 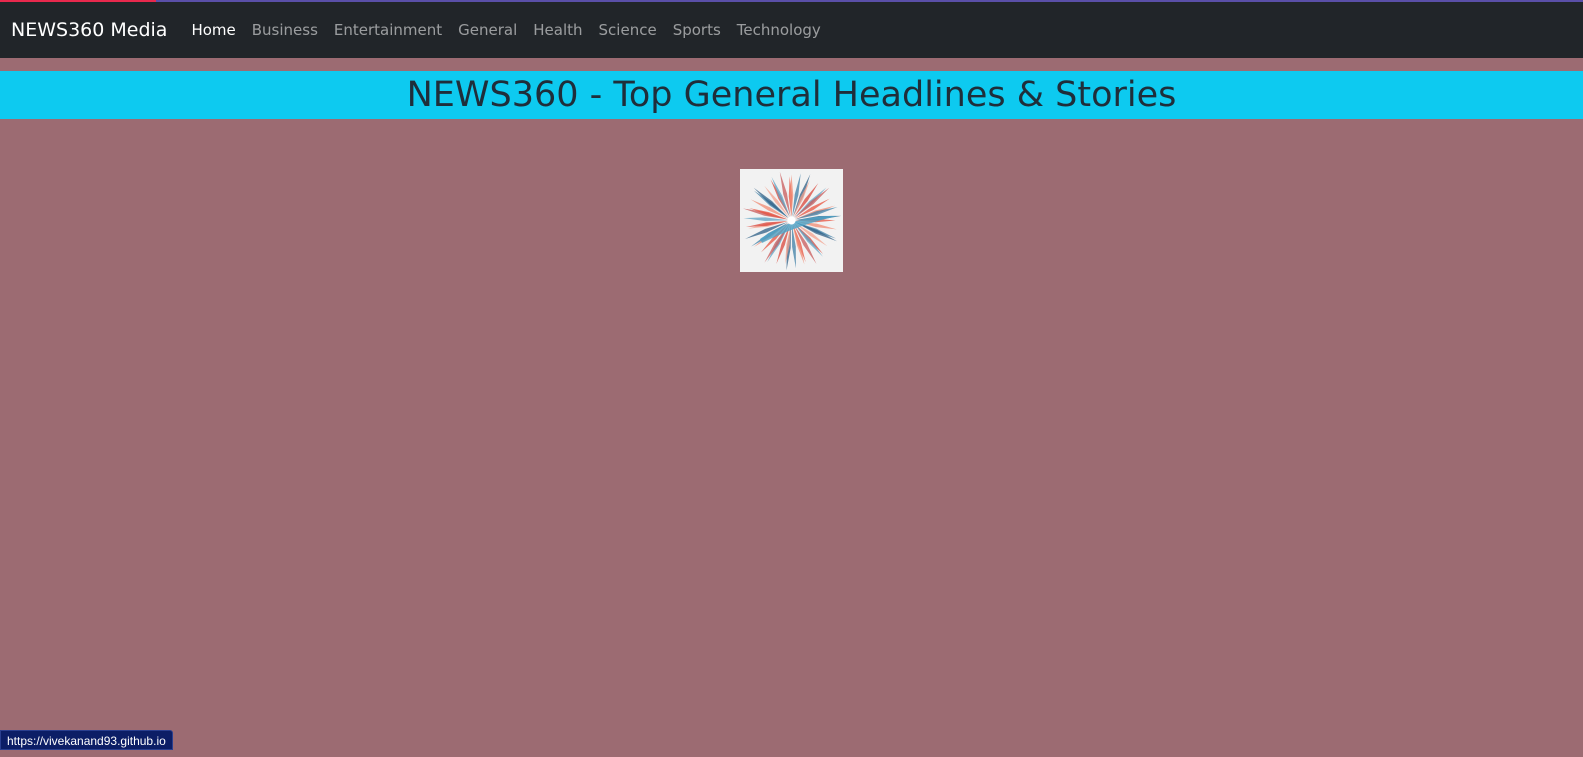 What do you see at coordinates (89, 30) in the screenshot?
I see `navbar-brand: NEWS360 Media` at bounding box center [89, 30].